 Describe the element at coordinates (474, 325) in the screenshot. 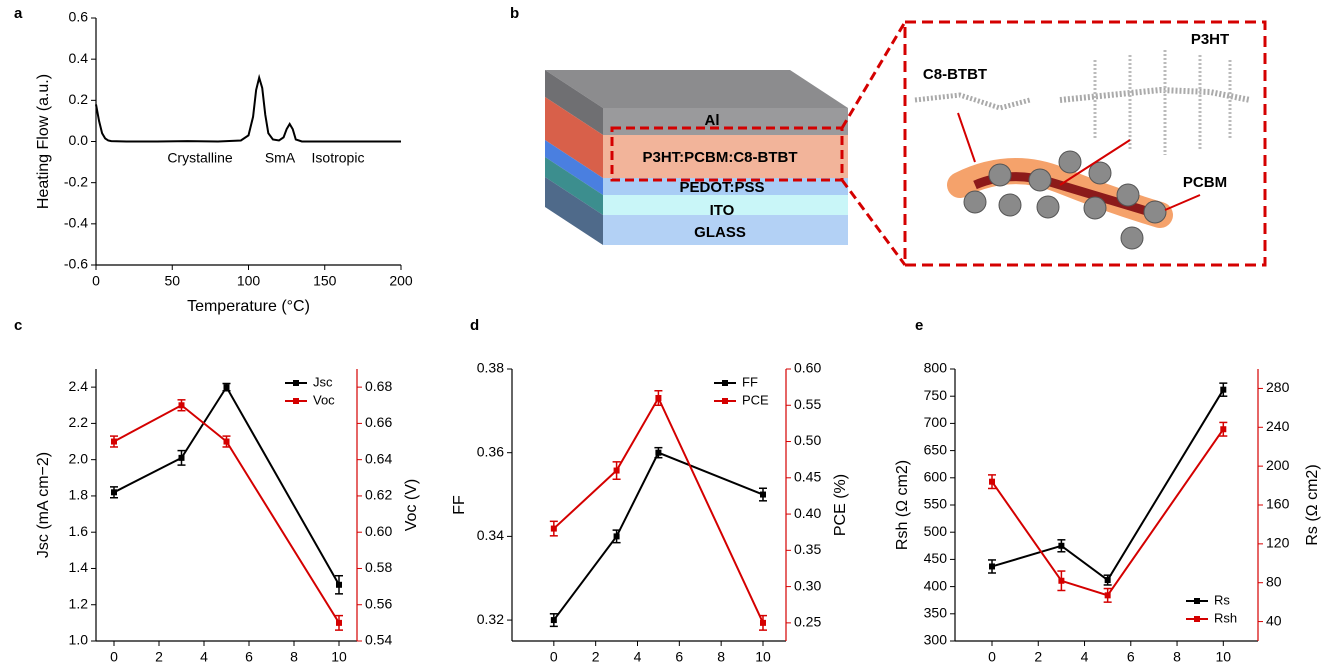

I see `panel-label: d` at that location.